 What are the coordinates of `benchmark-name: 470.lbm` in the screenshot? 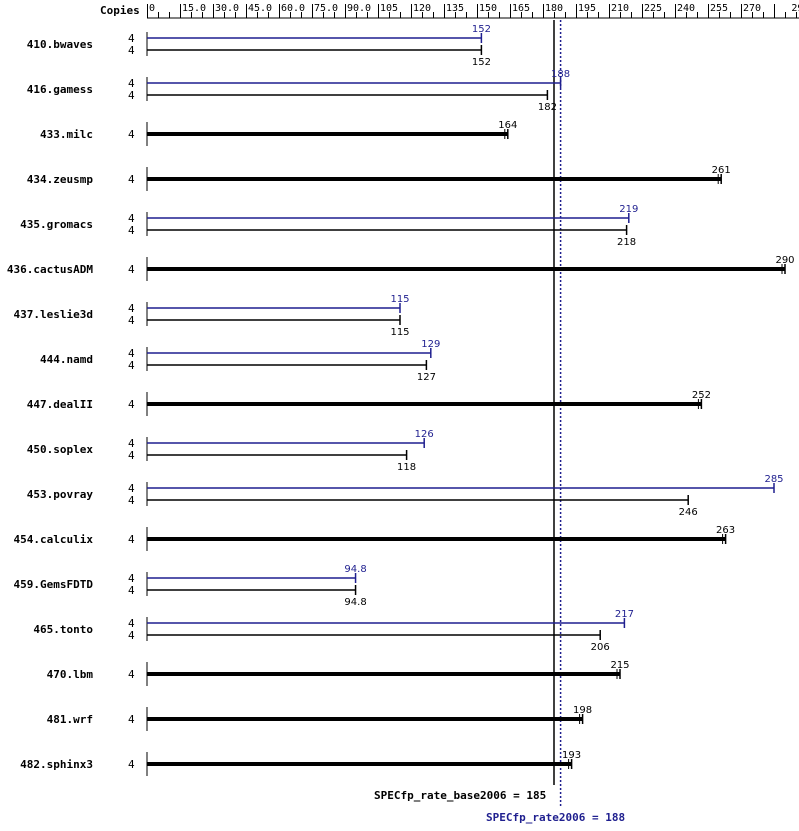 It's located at (70, 674).